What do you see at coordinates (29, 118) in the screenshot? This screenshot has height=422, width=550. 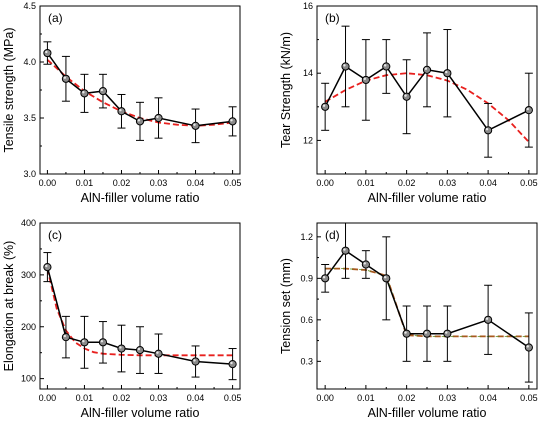 I see `y-tick-label: 3.5` at bounding box center [29, 118].